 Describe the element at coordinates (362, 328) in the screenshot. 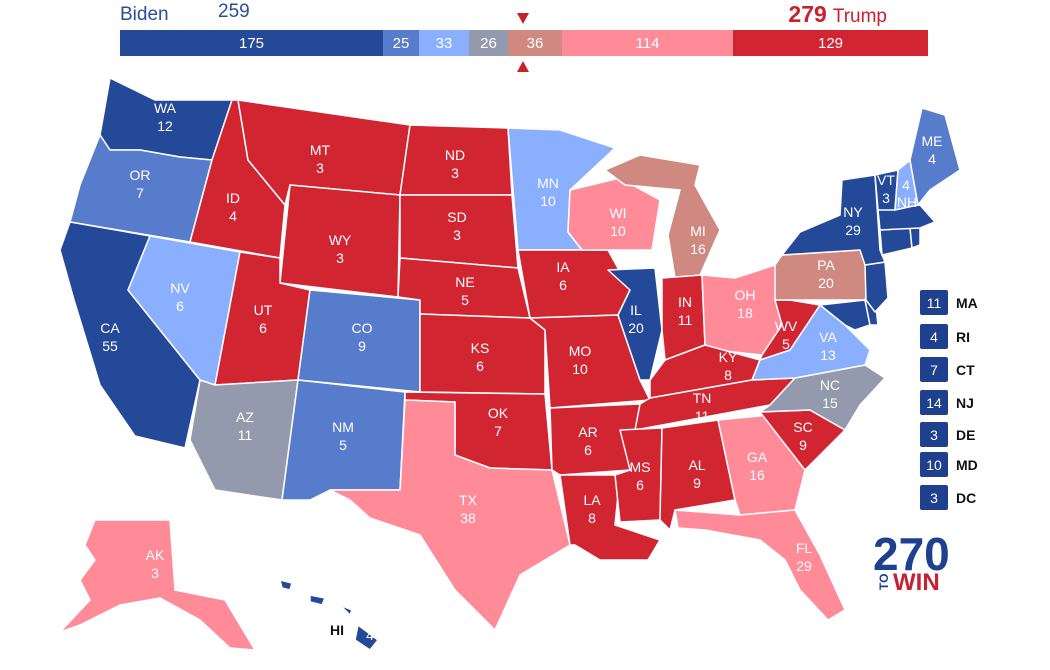

I see `label-co-abbr: CO` at that location.